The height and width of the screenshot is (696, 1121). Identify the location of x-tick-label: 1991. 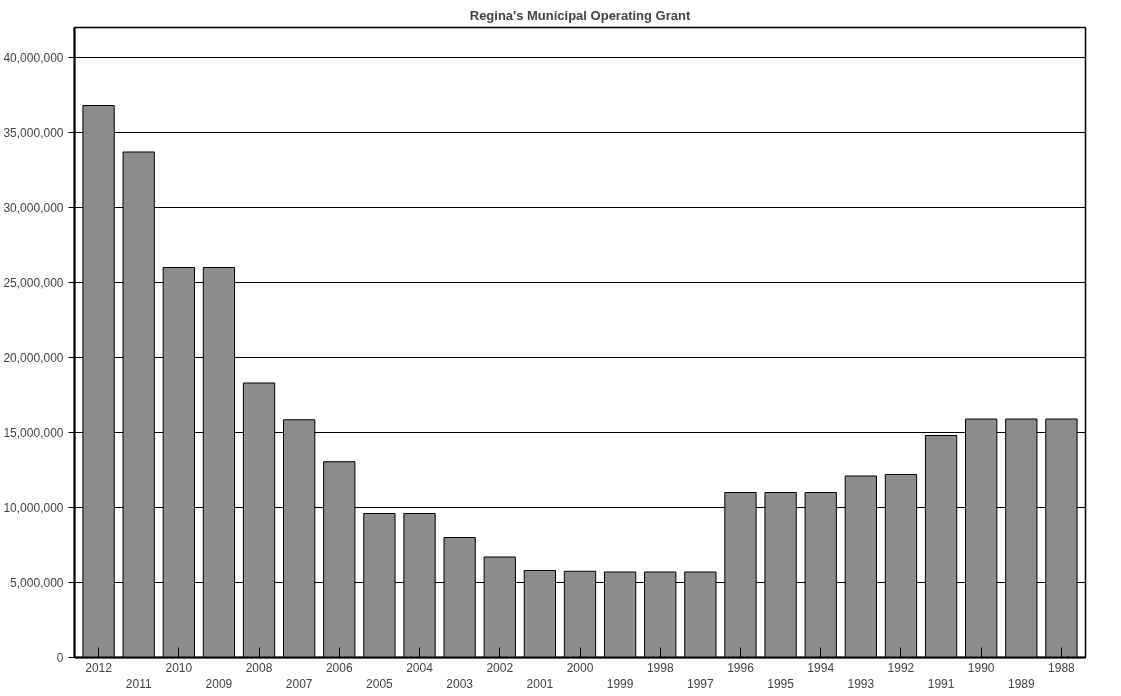
(941, 683).